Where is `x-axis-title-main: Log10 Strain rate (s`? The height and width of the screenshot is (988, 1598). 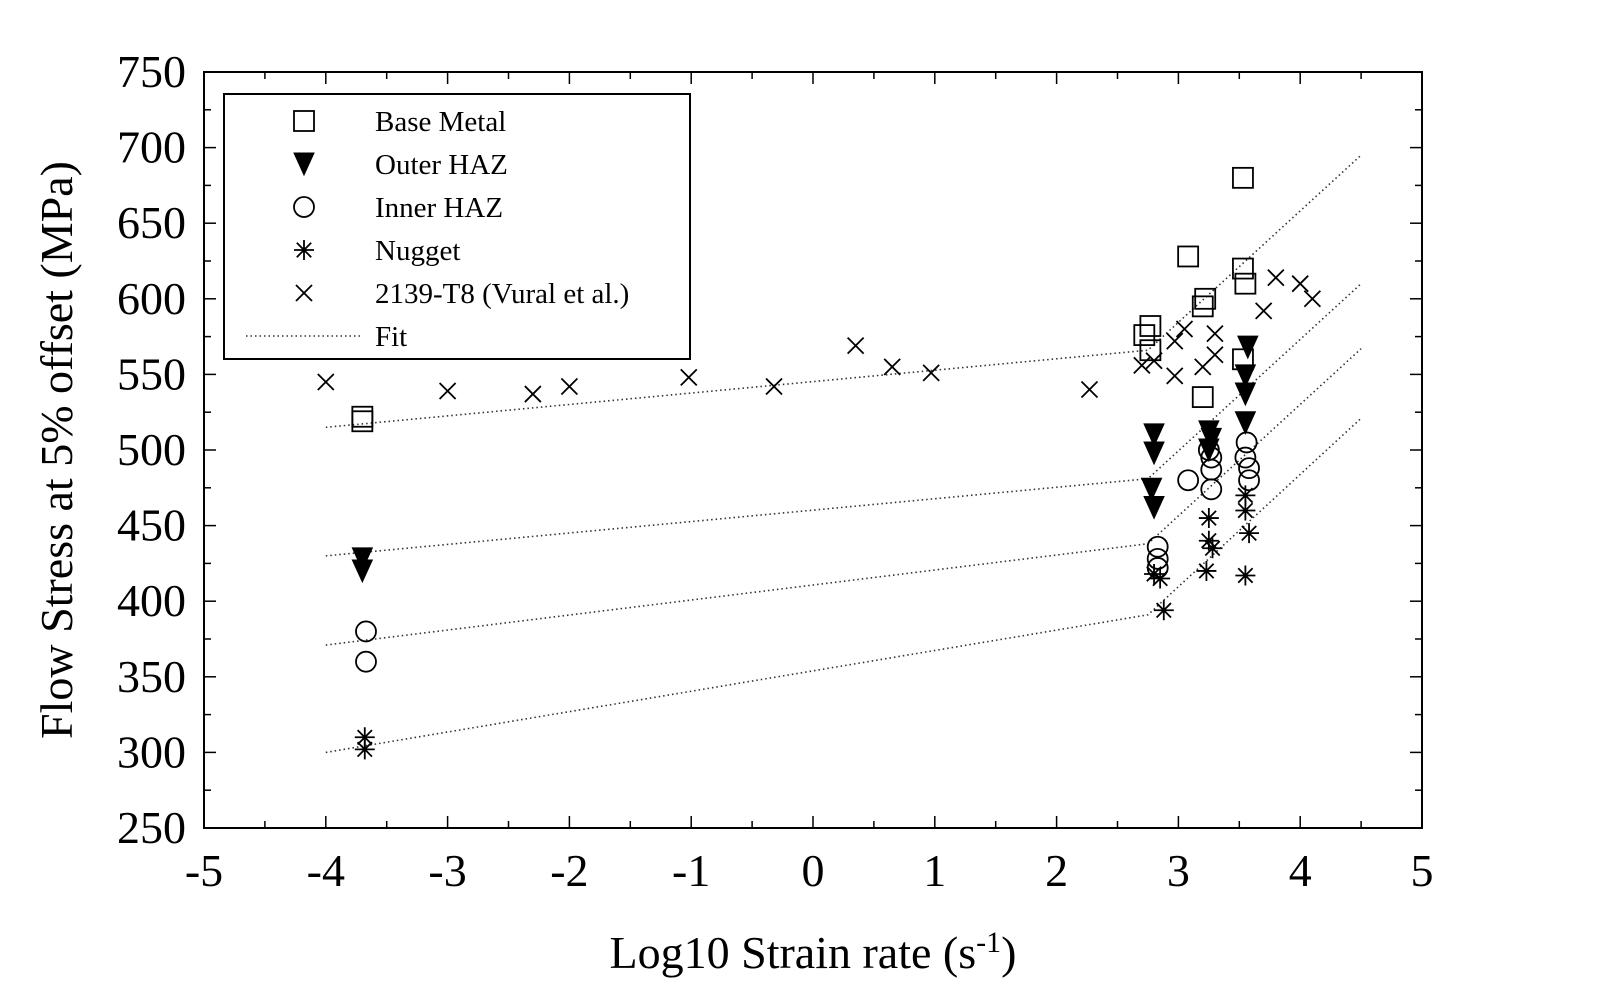 x-axis-title-main: Log10 Strain rate (s is located at coordinates (793, 952).